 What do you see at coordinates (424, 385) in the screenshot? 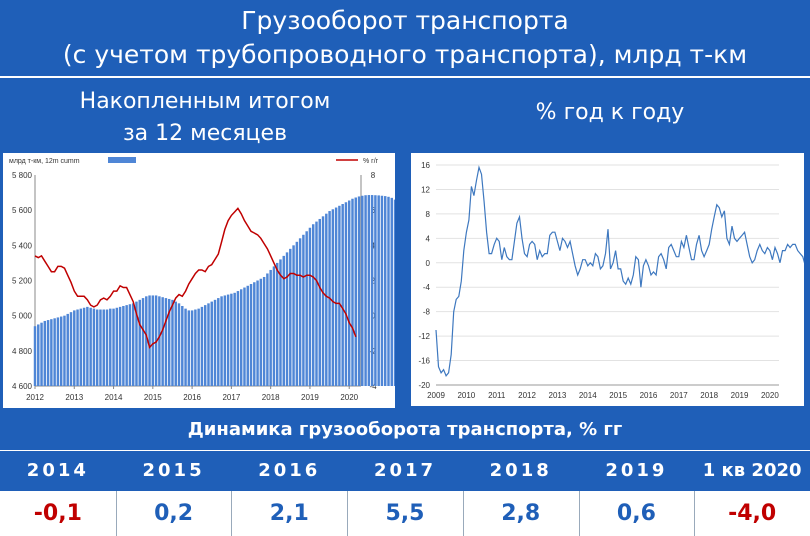
I see `y-tick-label: -20` at bounding box center [424, 385].